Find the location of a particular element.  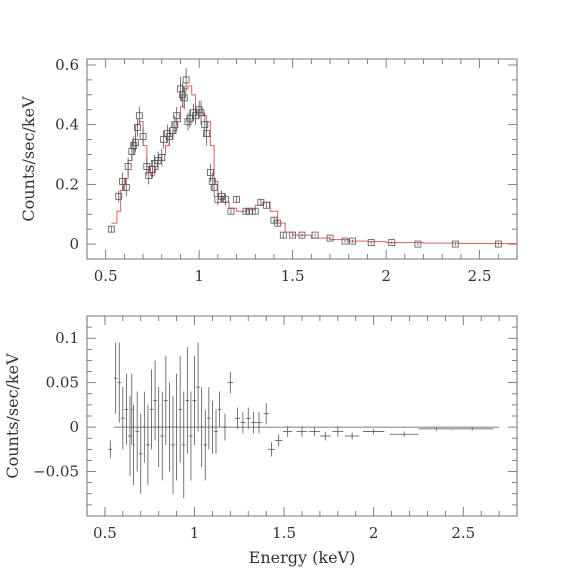

y-tick-label: 0.4 is located at coordinates (67, 125).